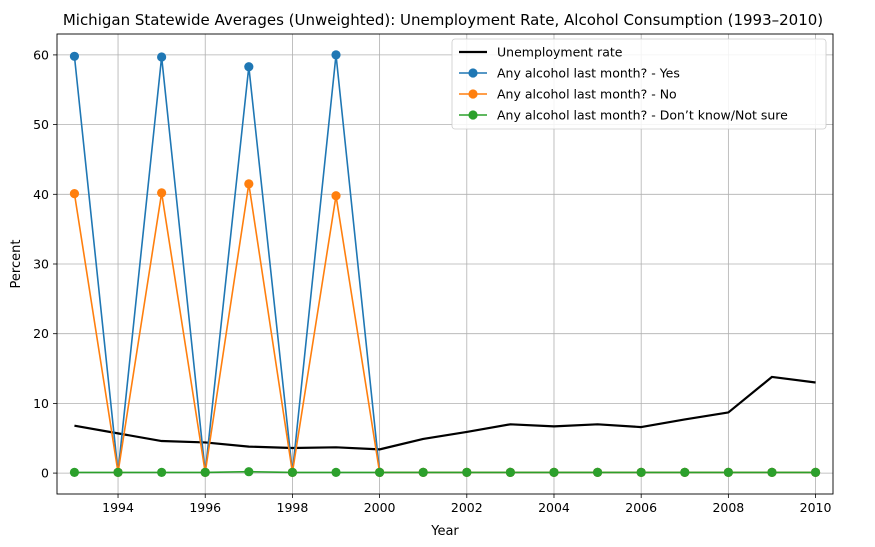 The width and height of the screenshot is (875, 547). What do you see at coordinates (45, 473) in the screenshot?
I see `y-tick-label: 0` at bounding box center [45, 473].